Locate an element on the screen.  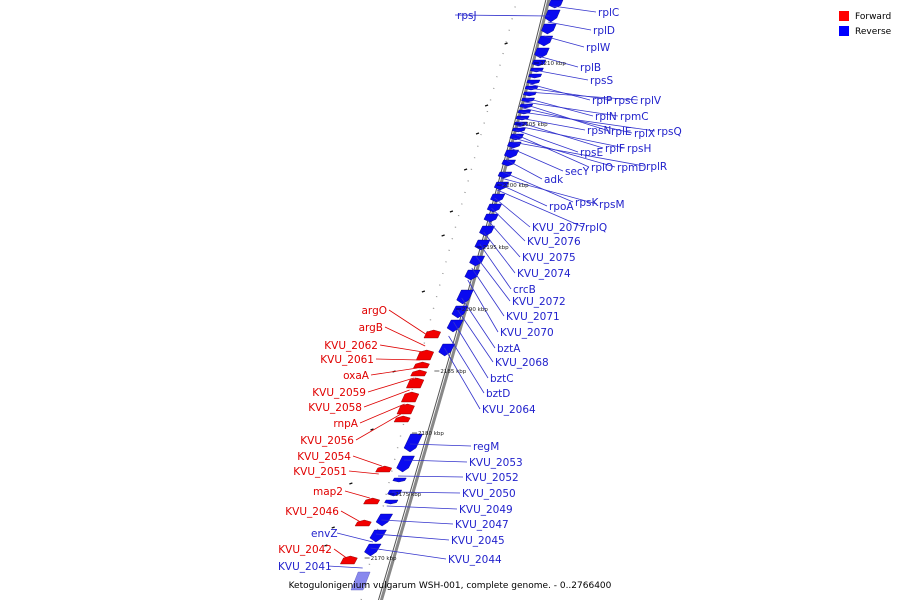
leader-line-KVU_2058 is located at coordinates (386, 398).